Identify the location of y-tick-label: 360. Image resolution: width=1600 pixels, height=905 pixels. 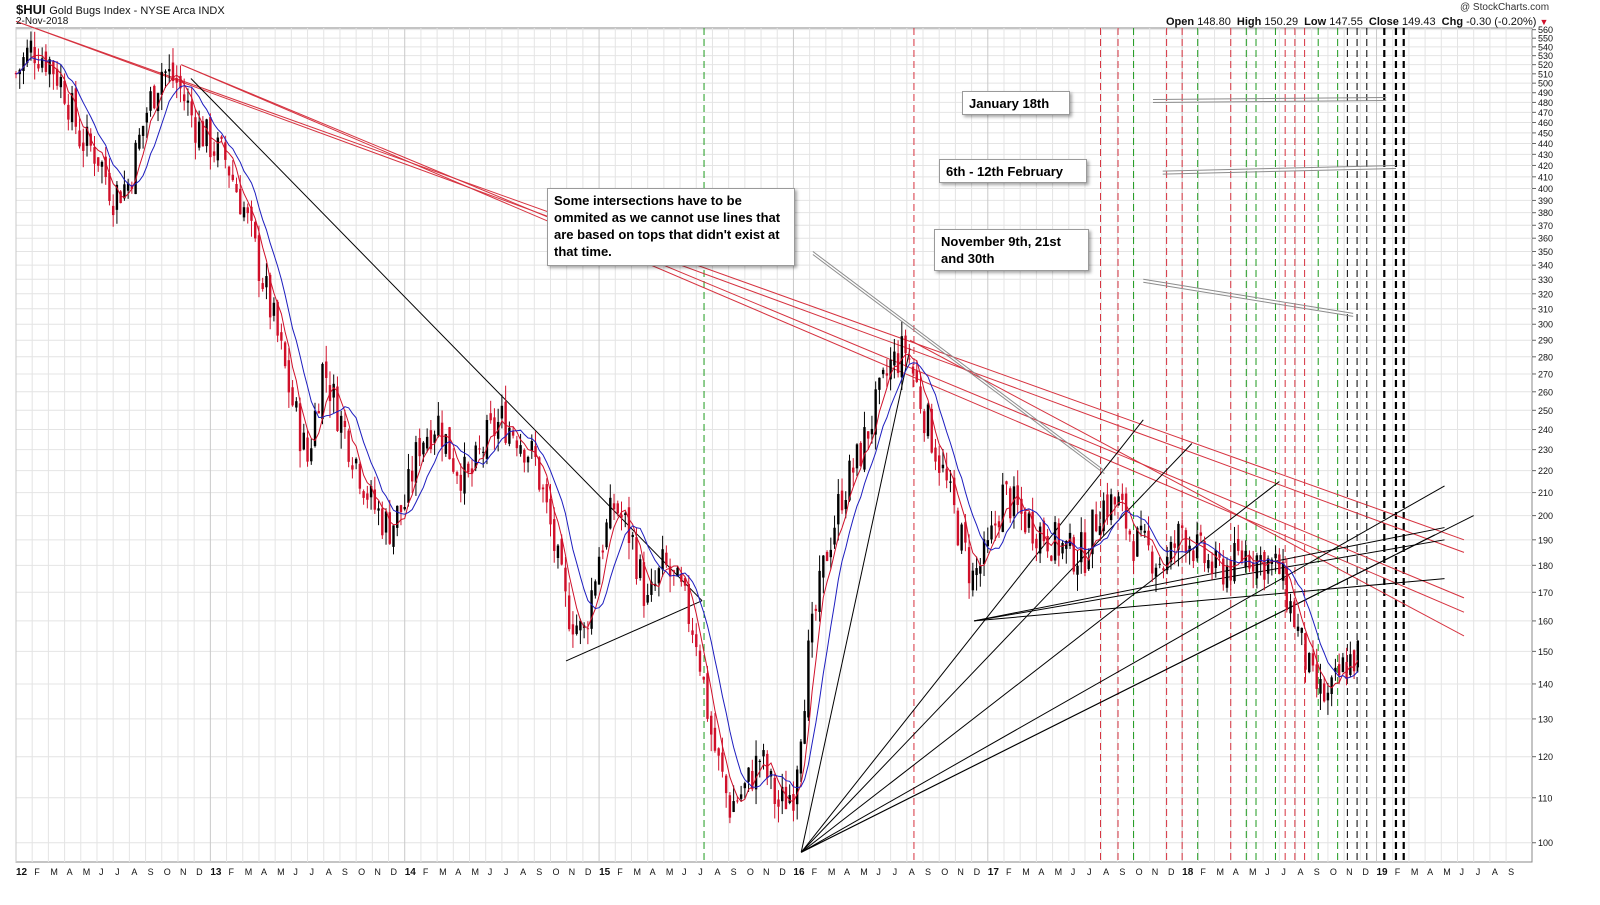
(1545, 239).